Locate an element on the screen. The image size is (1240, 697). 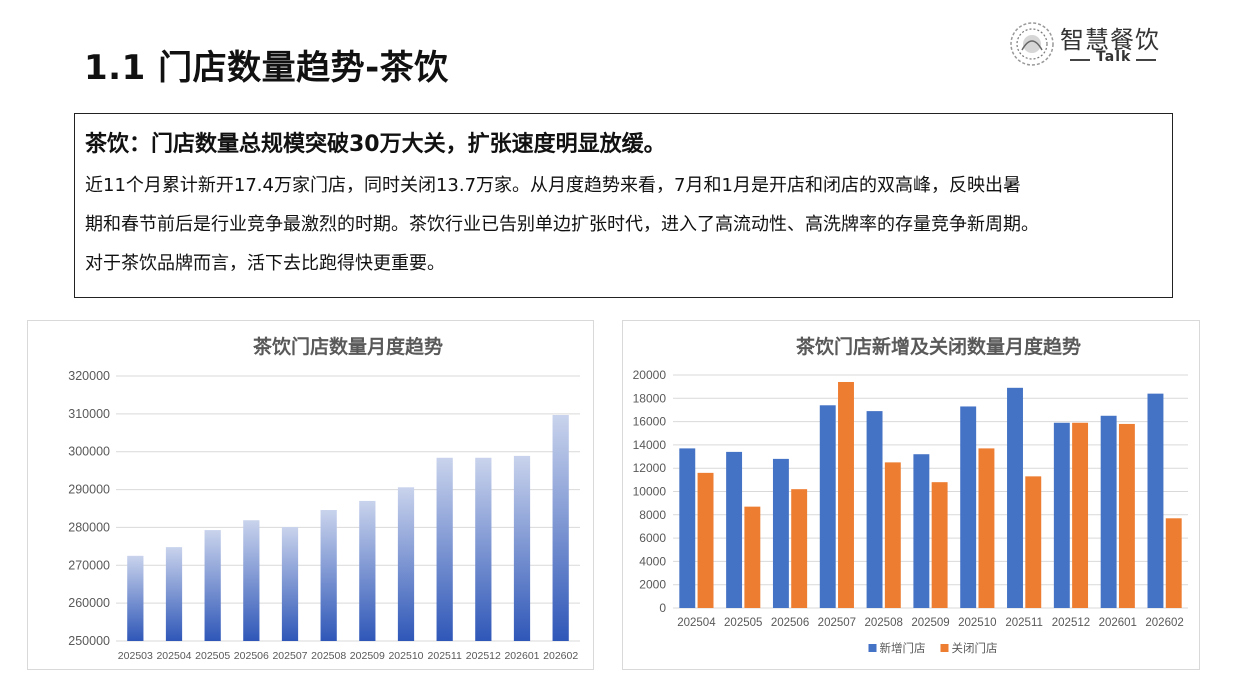
y-tick-label: 270000 is located at coordinates (89, 565).